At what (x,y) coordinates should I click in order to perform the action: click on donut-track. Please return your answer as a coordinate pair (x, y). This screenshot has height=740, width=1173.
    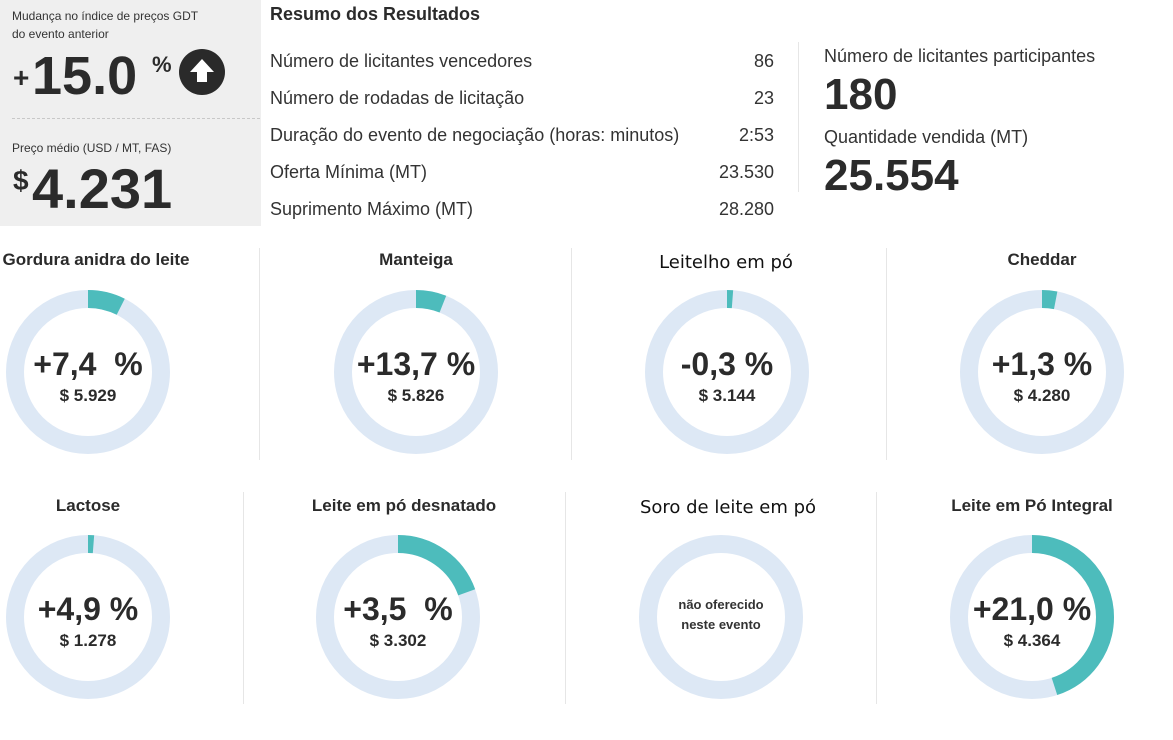
    Looking at the image, I should click on (721, 617).